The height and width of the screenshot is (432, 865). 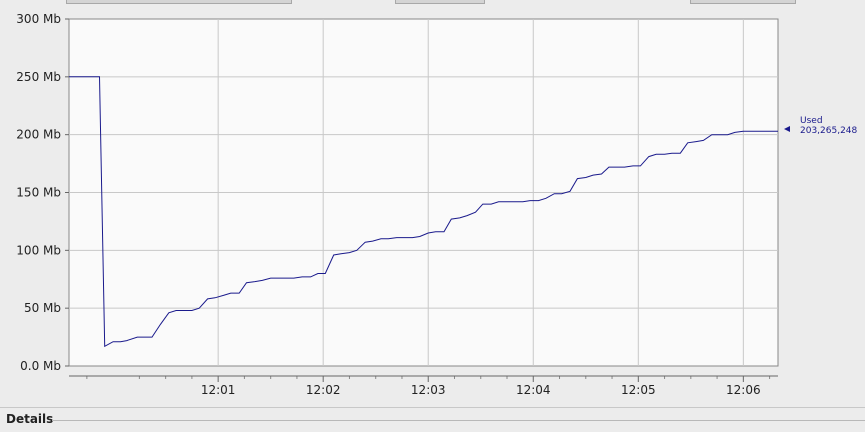 I want to click on details-panel-header: Details, so click(x=432, y=419).